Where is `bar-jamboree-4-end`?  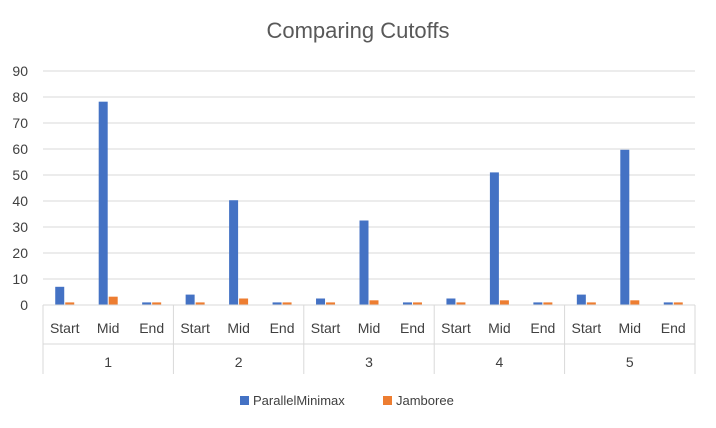 bar-jamboree-4-end is located at coordinates (548, 303).